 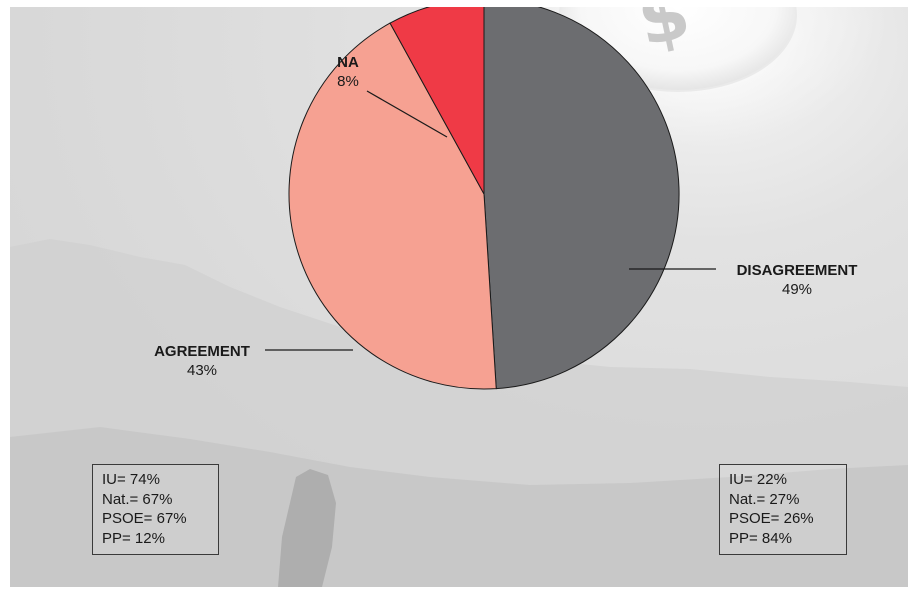 I want to click on slice-label-na: NA, so click(x=348, y=62).